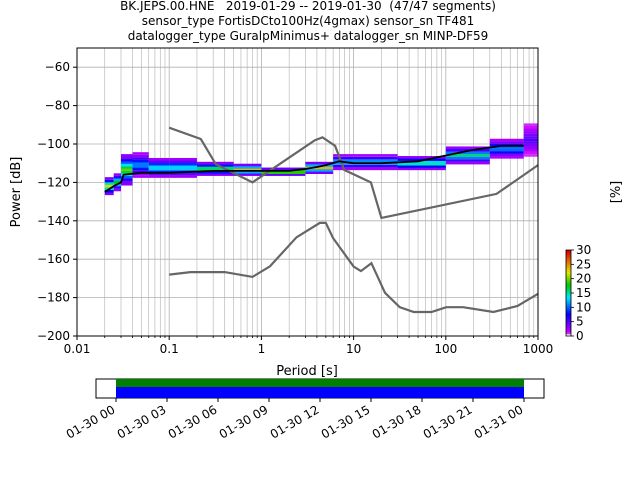 This screenshot has width=640, height=480. I want to click on mean-psd-line, so click(314, 169).